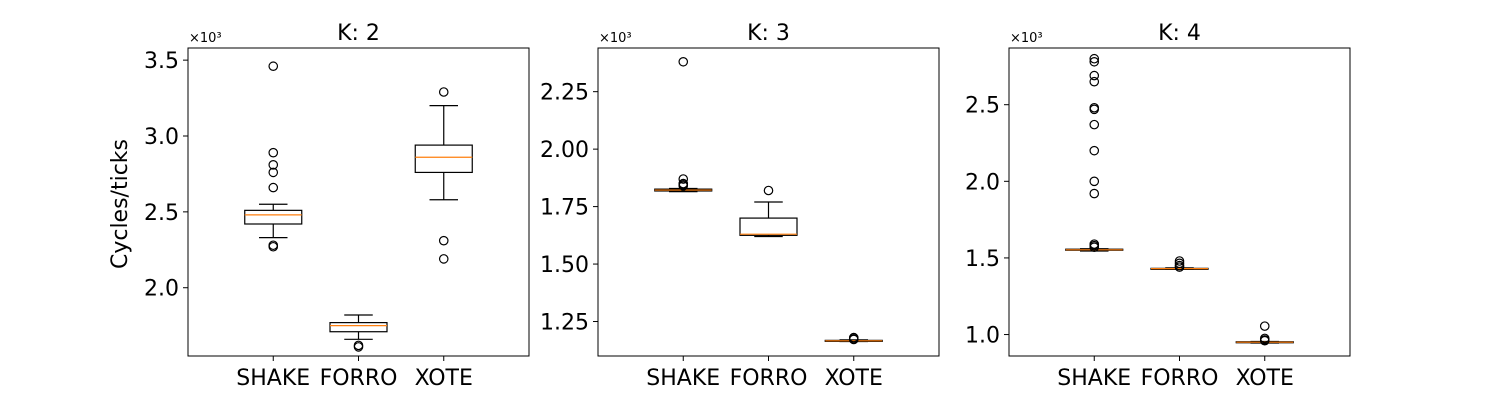 The width and height of the screenshot is (1500, 400). Describe the element at coordinates (120, 204) in the screenshot. I see `y-axis-label: Cycles/ticks` at that location.